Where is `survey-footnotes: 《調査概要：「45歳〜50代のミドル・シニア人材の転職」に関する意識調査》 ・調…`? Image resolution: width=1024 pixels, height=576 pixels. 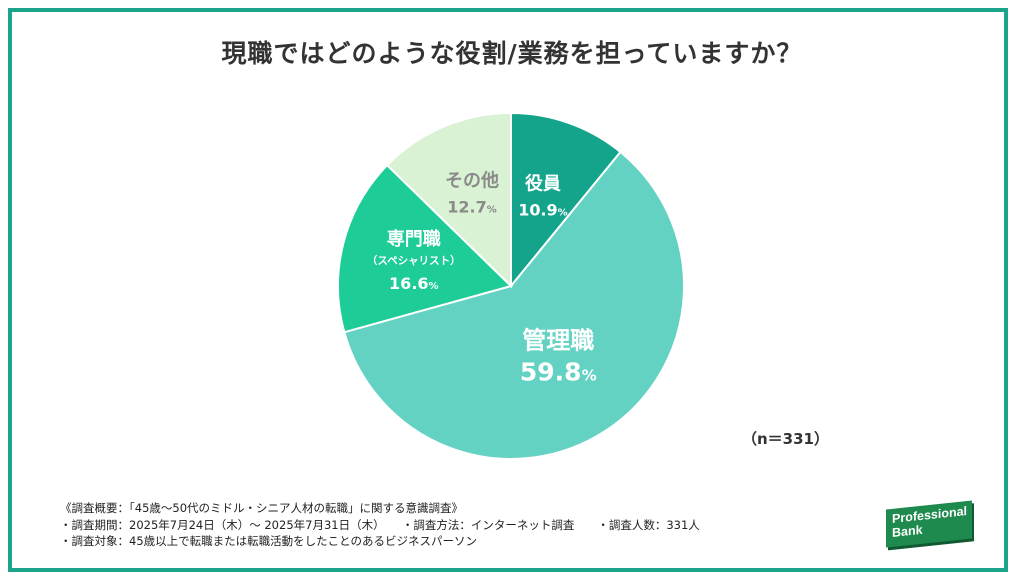
survey-footnotes: 《調査概要：「45歳〜50代のミドル・シニア人材の転職」に関する意識調査》 ・調… is located at coordinates (380, 525).